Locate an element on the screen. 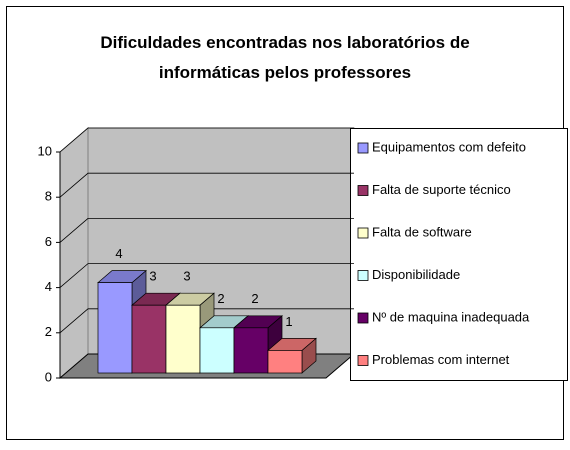 This screenshot has height=450, width=570. y-tick-label: 10 is located at coordinates (45, 150).